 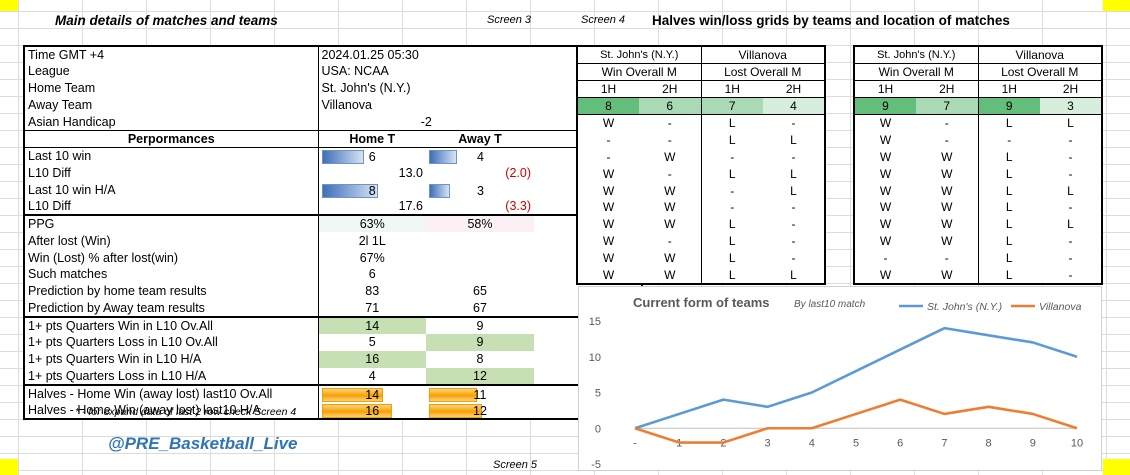 I want to click on chart-legend: St. John's (N.Y.) Villanova, so click(x=990, y=307).